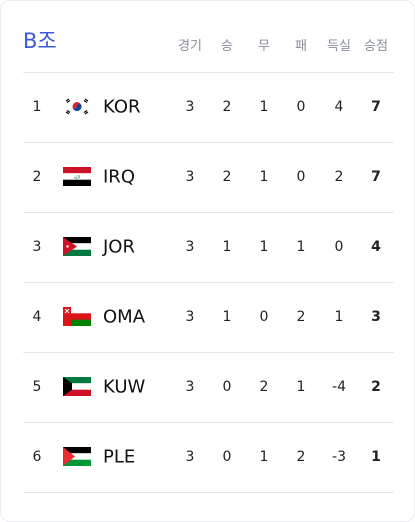  Describe the element at coordinates (37, 457) in the screenshot. I see `rank: 6` at that location.